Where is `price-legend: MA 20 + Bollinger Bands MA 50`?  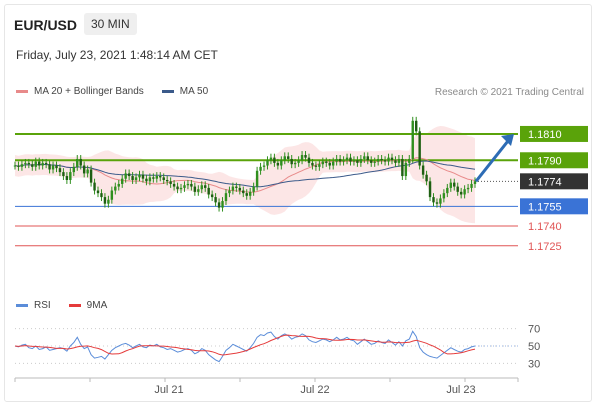
price-legend: MA 20 + Bollinger Bands MA 50 is located at coordinates (112, 91).